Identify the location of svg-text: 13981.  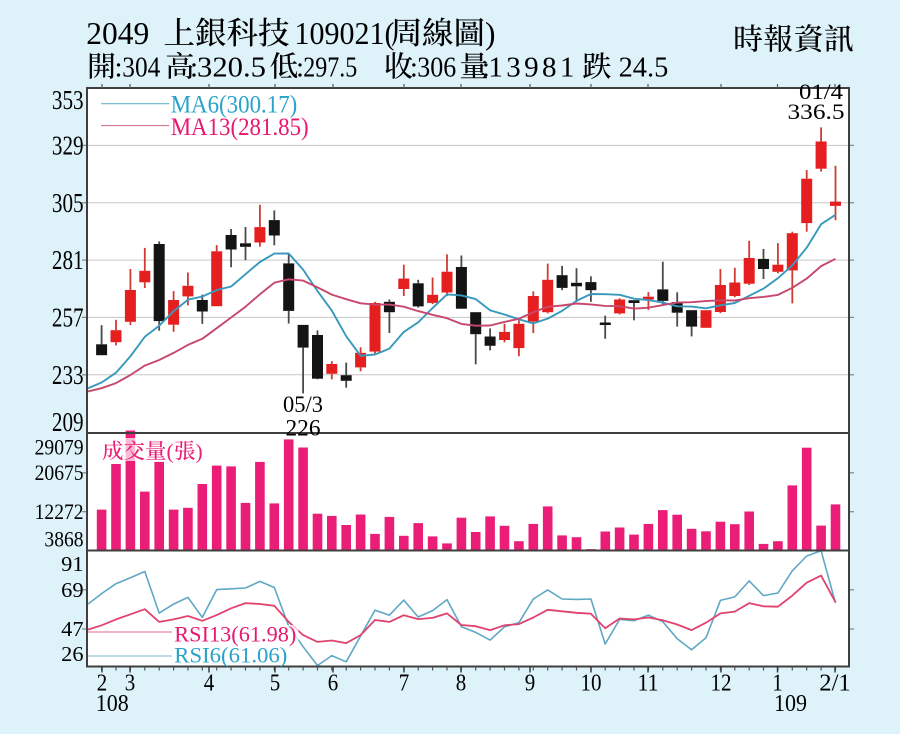
(531, 68).